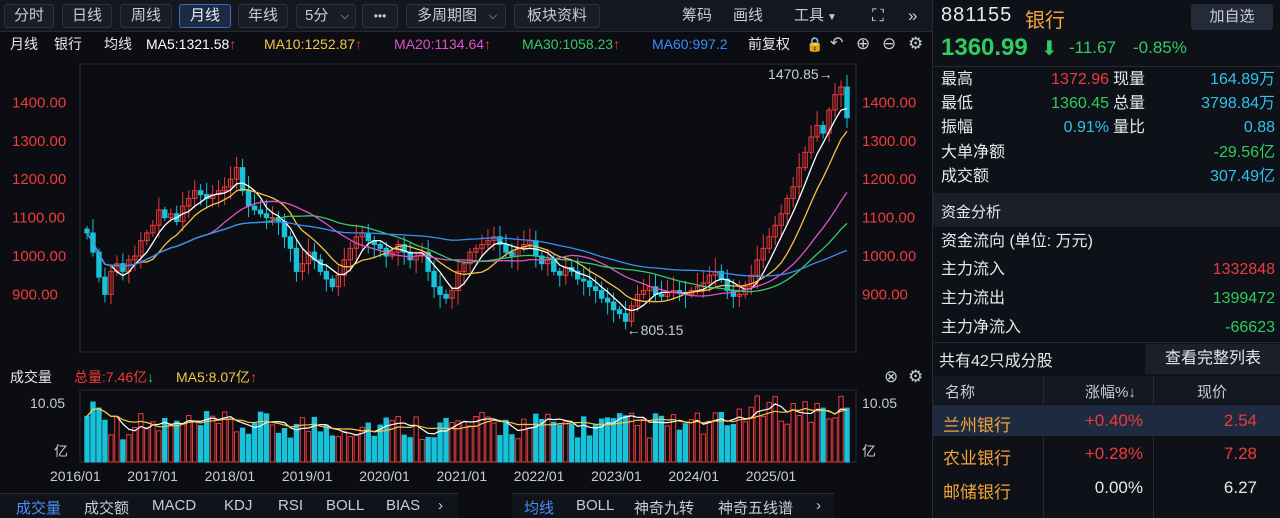  Describe the element at coordinates (863, 43) in the screenshot. I see `zoom-in-icon: ⊕` at that location.